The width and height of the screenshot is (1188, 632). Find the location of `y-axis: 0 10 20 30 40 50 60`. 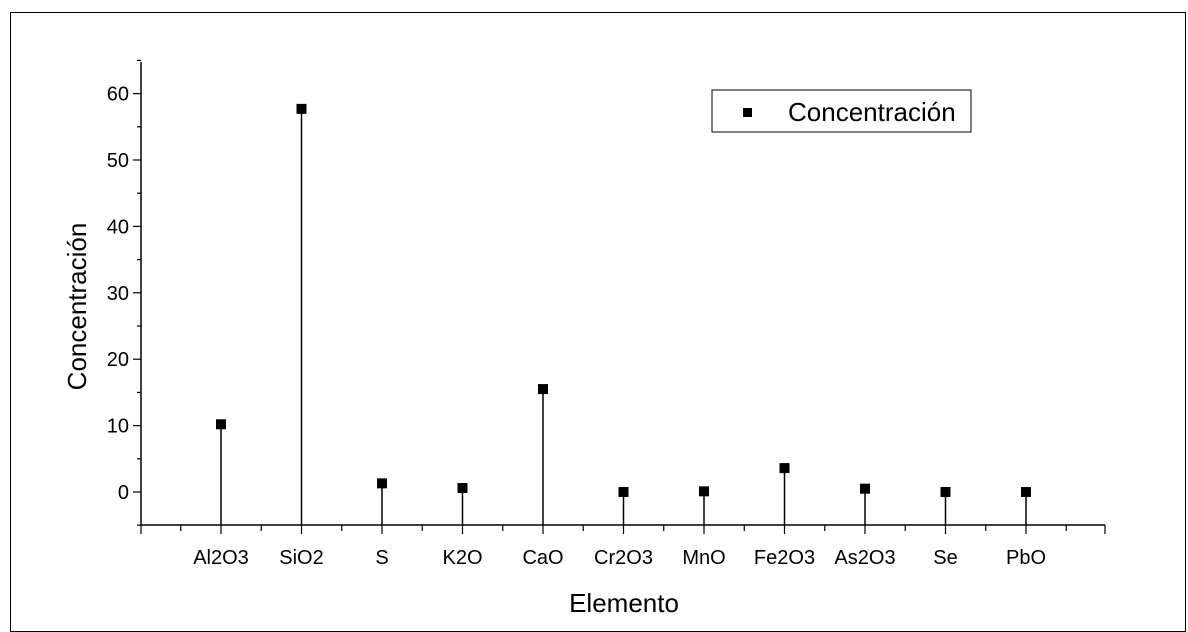

y-axis: 0 10 20 30 40 50 60 is located at coordinates (124, 292).